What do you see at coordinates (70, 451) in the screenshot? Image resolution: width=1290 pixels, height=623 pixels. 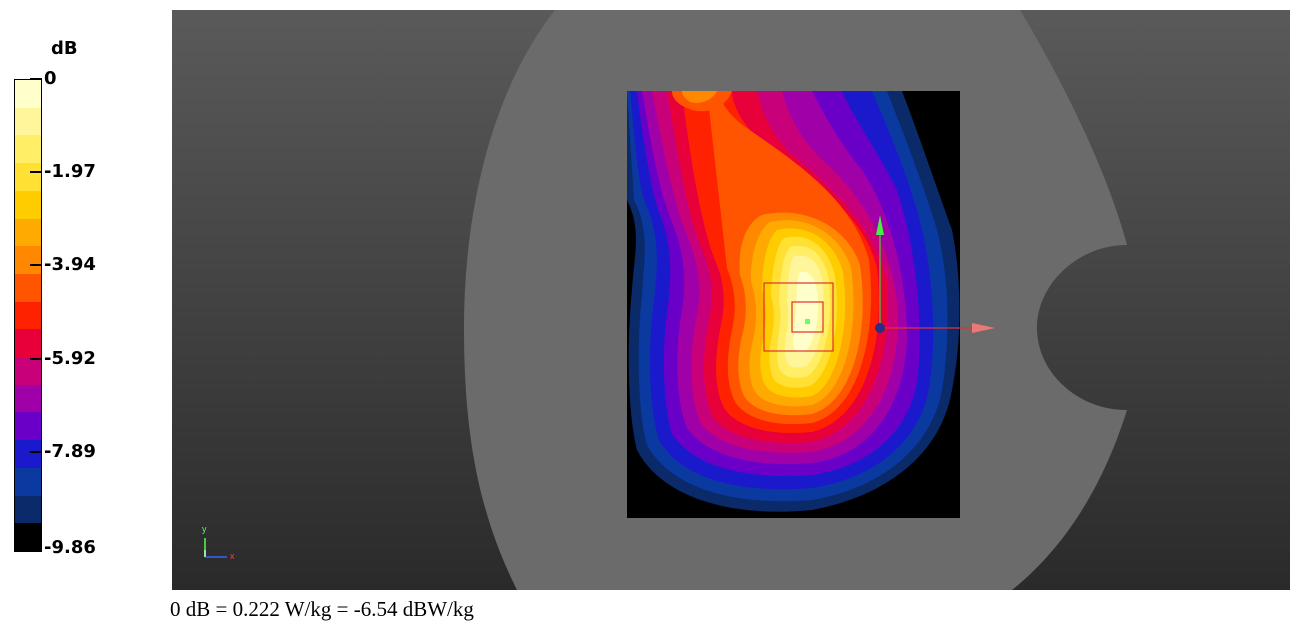 I see `legend-tick-4: -7.89` at bounding box center [70, 451].